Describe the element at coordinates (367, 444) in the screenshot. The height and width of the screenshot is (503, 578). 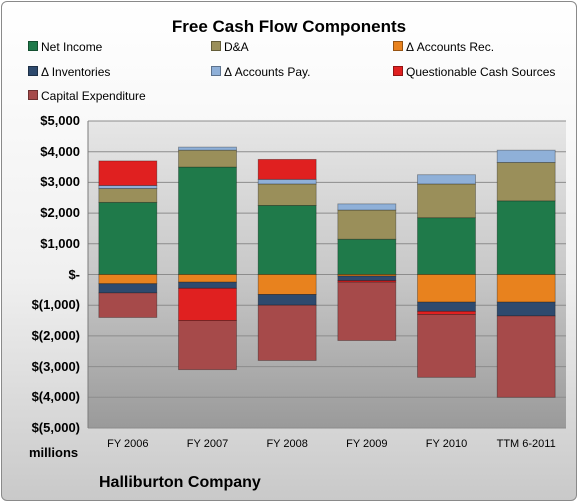
I see `x-tick-label: FY 2009` at that location.